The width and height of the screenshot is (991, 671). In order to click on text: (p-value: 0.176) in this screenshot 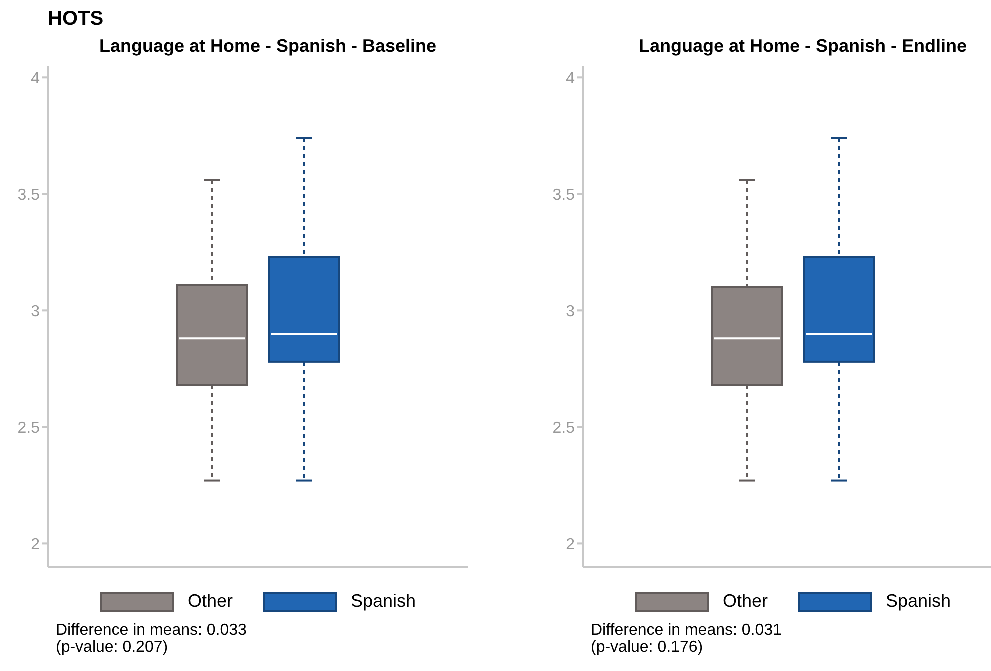, I will do `click(647, 647)`.